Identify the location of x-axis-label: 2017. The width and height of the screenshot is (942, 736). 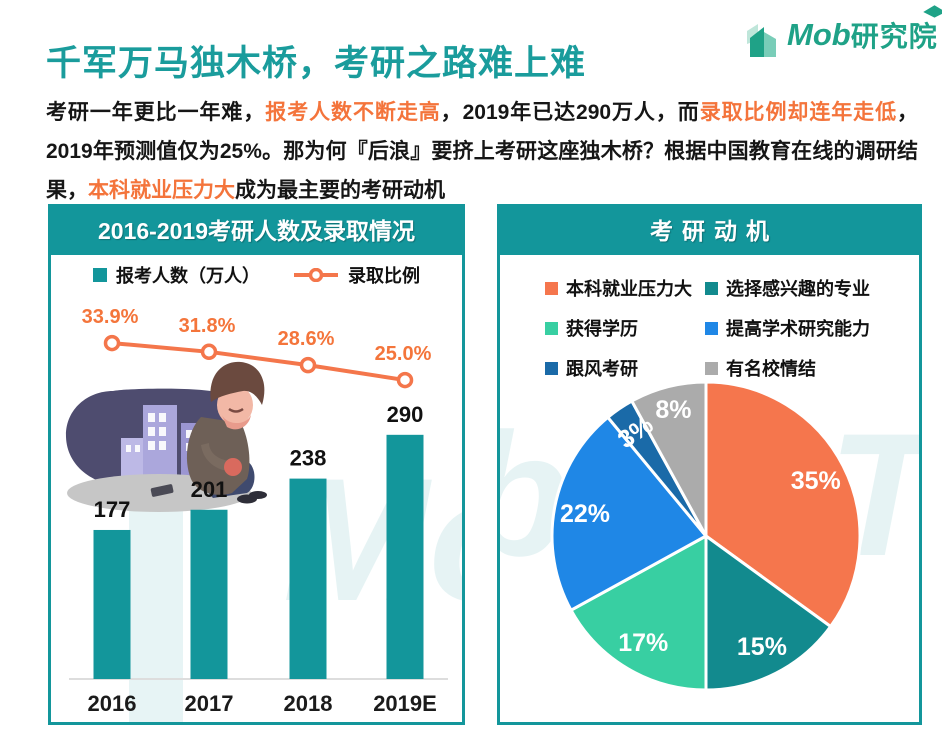
(209, 703).